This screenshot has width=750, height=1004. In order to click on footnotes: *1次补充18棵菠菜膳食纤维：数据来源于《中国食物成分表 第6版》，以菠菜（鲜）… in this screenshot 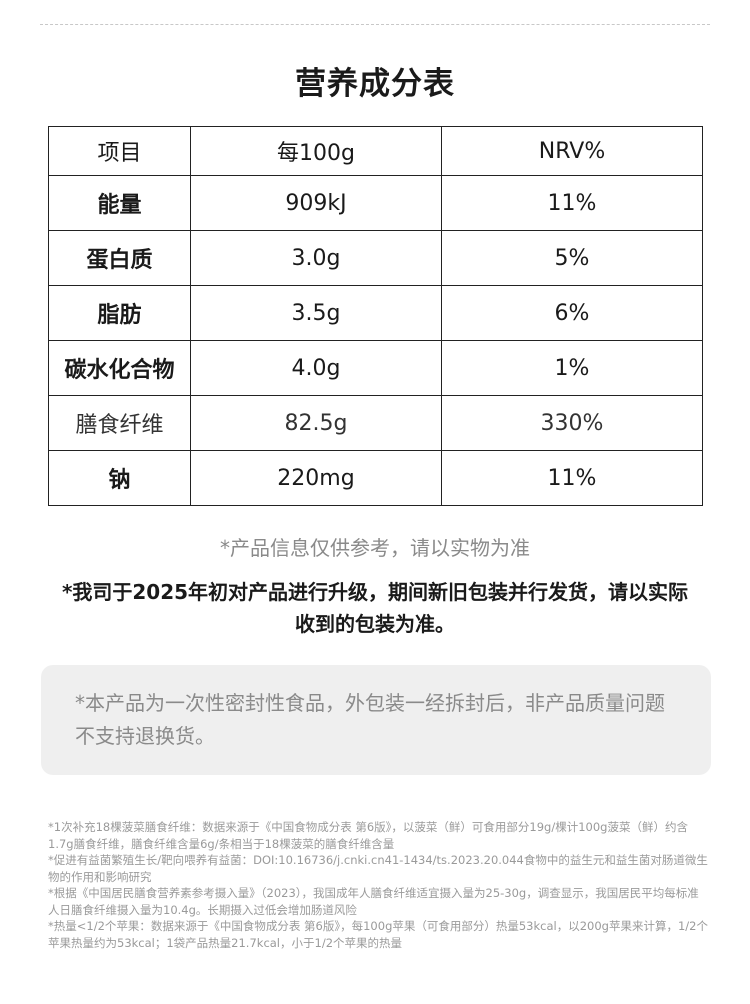, I will do `click(378, 885)`.